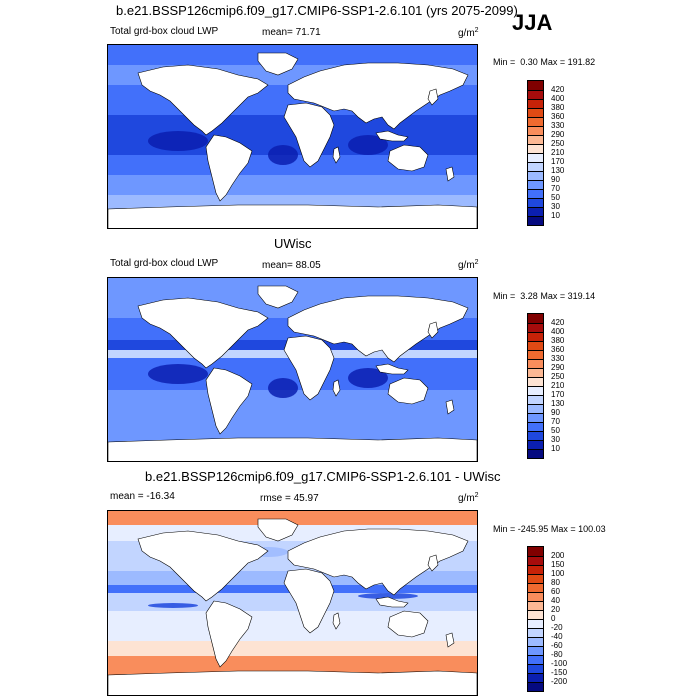 Image resolution: width=700 pixels, height=700 pixels. I want to click on panel2-max-label: Max =, so click(553, 296).